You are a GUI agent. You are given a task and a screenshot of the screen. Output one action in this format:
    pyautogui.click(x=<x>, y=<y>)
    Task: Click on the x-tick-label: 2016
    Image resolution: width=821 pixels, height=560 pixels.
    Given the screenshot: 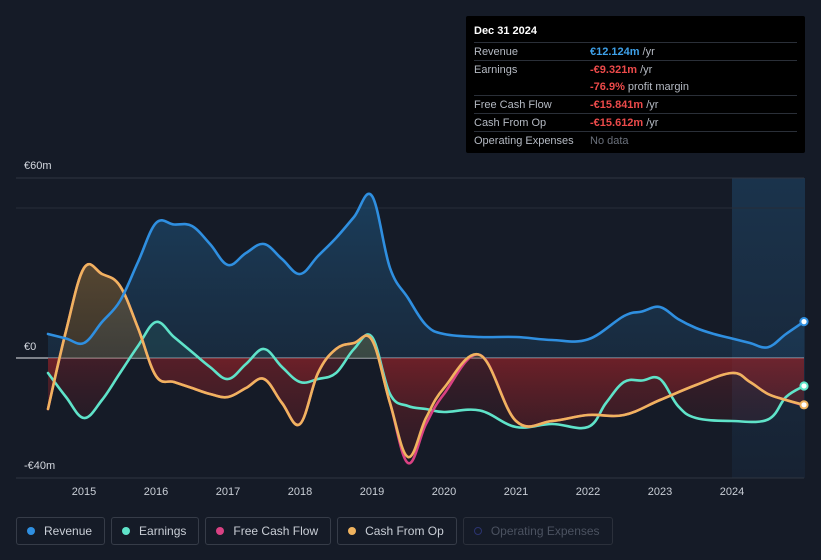 What is the action you would take?
    pyautogui.click(x=156, y=492)
    